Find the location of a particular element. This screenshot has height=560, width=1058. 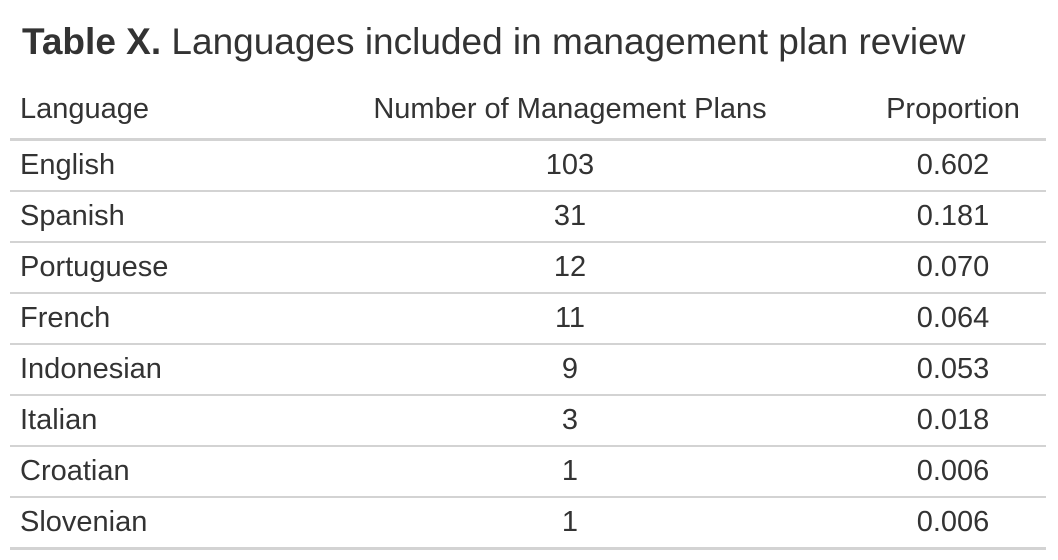

cell-proportion: 0.181 is located at coordinates (953, 217).